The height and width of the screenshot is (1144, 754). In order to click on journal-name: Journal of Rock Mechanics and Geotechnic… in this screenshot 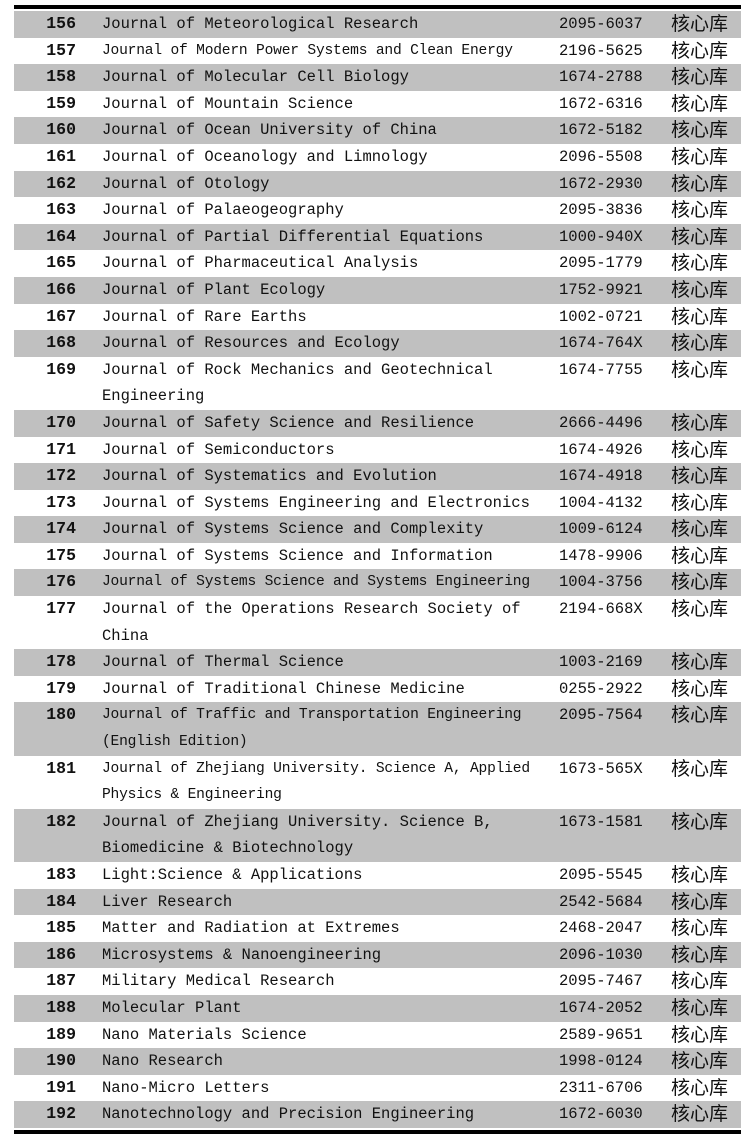, I will do `click(321, 383)`.